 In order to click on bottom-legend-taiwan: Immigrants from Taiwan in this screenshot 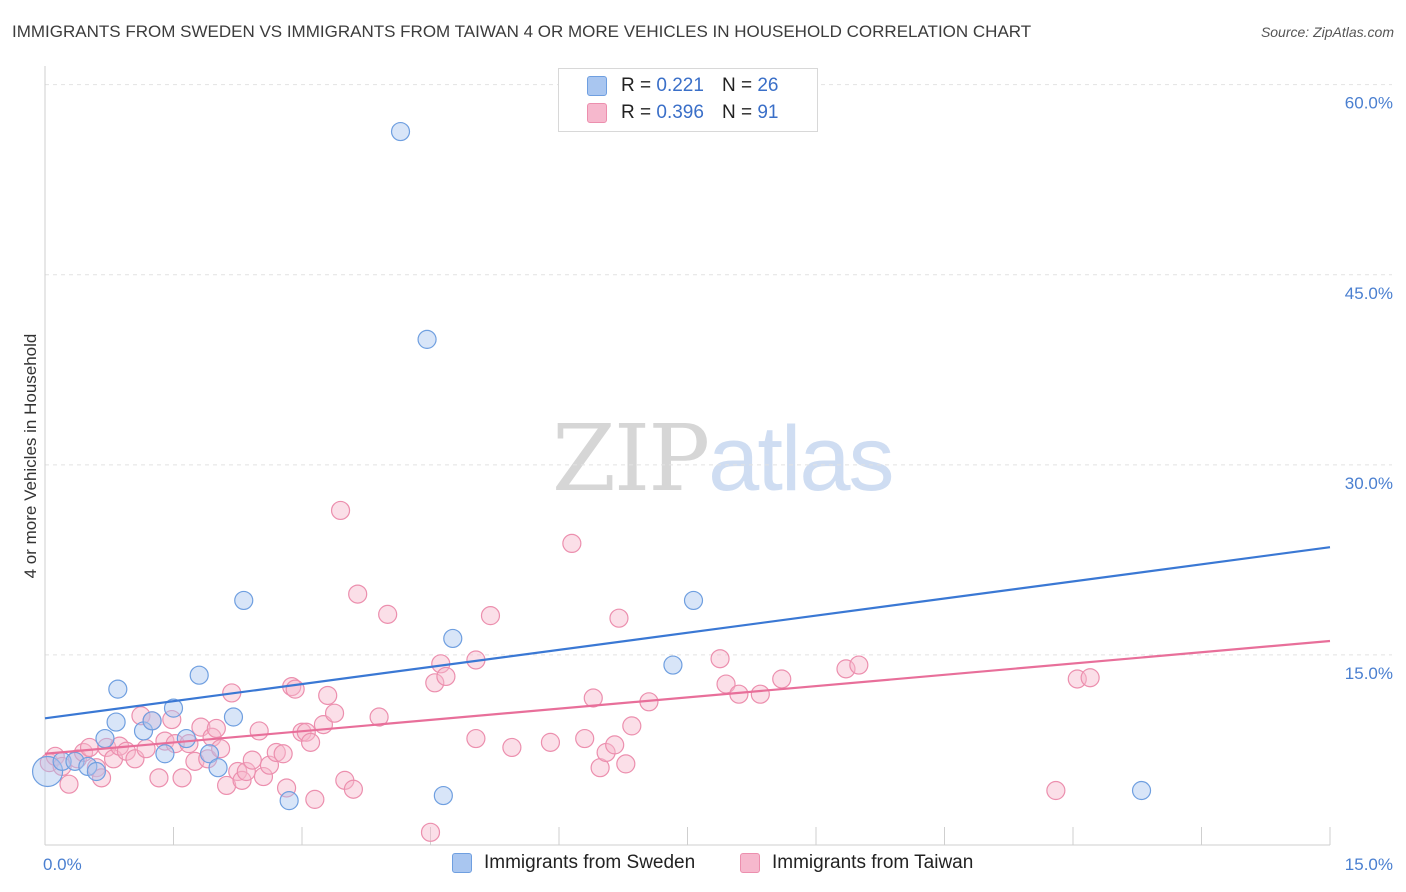, I will do `click(856, 863)`.